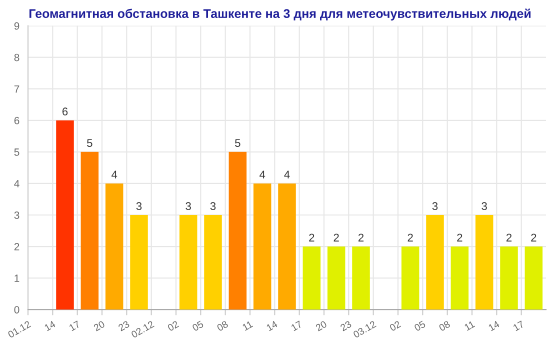 Image resolution: width=560 pixels, height=344 pixels. I want to click on y-tick-label: 9, so click(17, 26).